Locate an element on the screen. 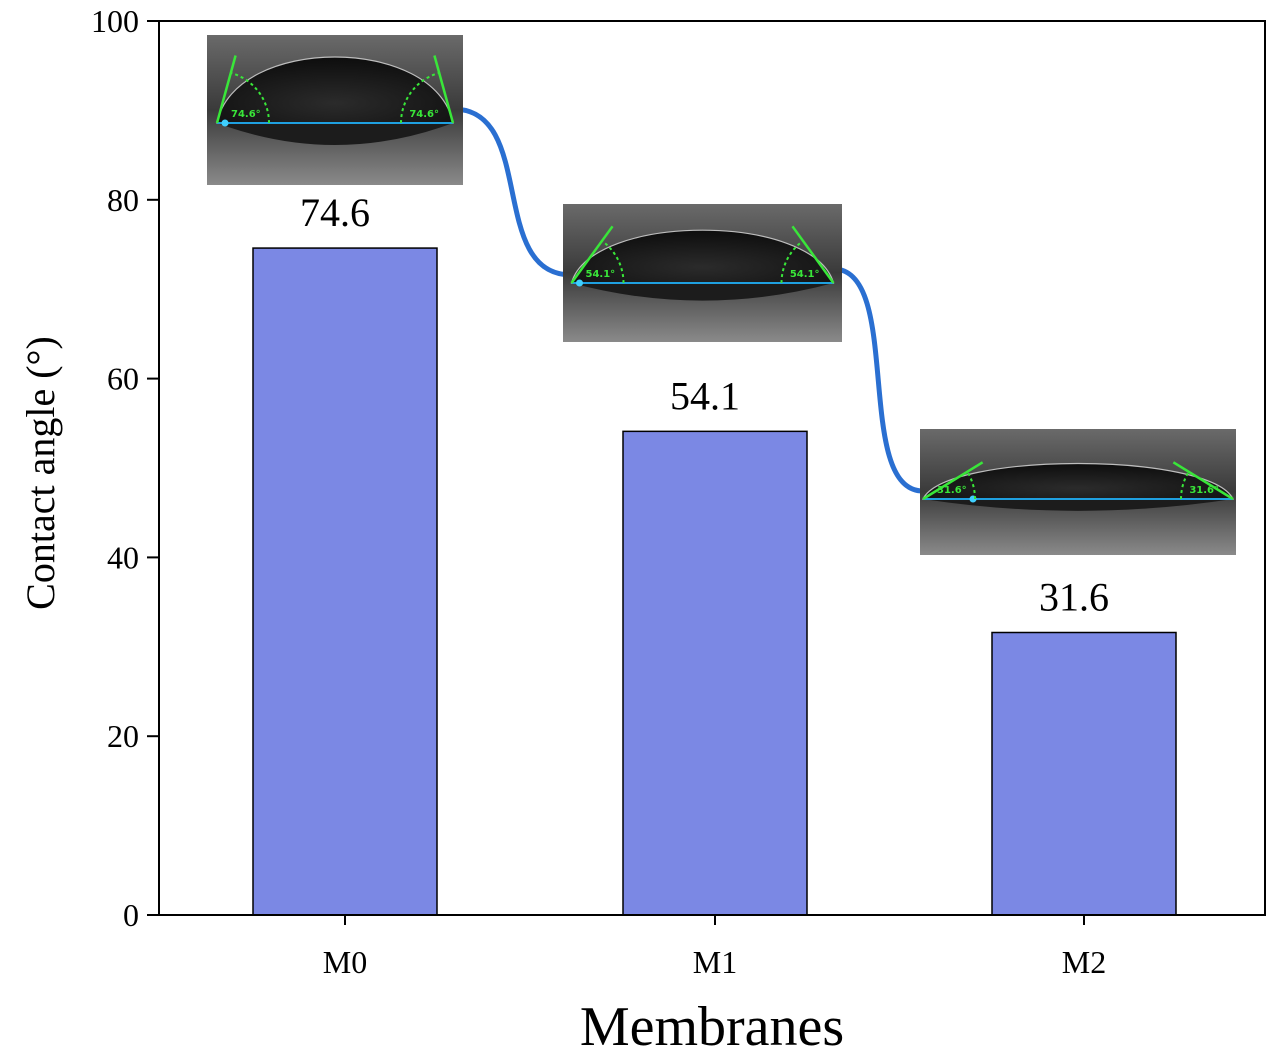 This screenshot has width=1283, height=1063. angle-text-left: 31.6° is located at coordinates (952, 490).